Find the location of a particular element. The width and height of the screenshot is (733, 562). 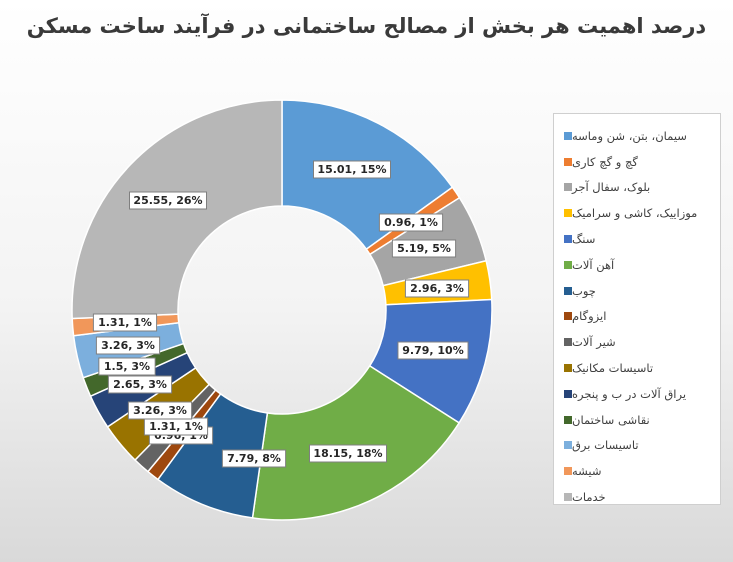

data-label-9: 1.31, 1% is located at coordinates (176, 426).